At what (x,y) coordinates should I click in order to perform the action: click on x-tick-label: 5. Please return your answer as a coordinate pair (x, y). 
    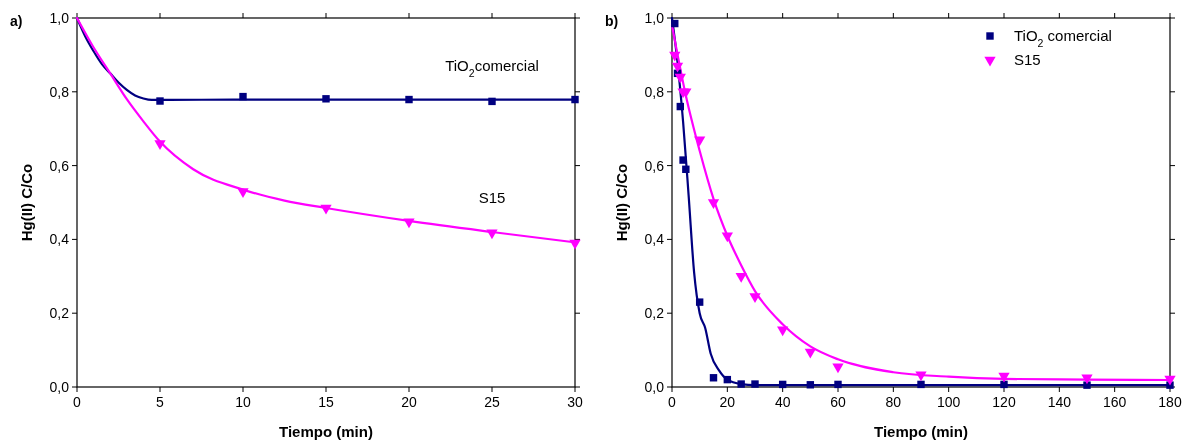
    Looking at the image, I should click on (160, 402).